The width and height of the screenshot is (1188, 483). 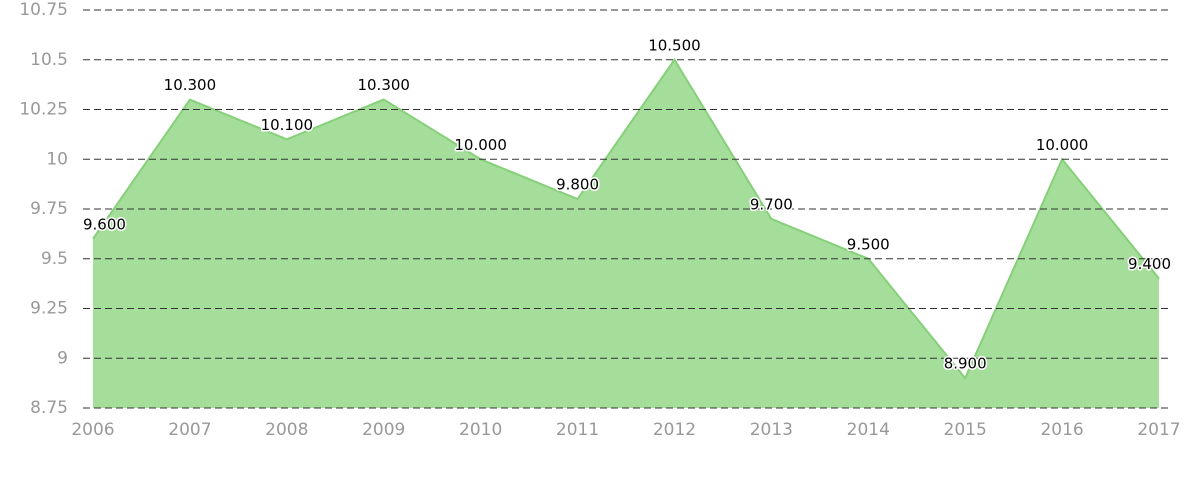 What do you see at coordinates (674, 430) in the screenshot?
I see `x-tick-label: 2012` at bounding box center [674, 430].